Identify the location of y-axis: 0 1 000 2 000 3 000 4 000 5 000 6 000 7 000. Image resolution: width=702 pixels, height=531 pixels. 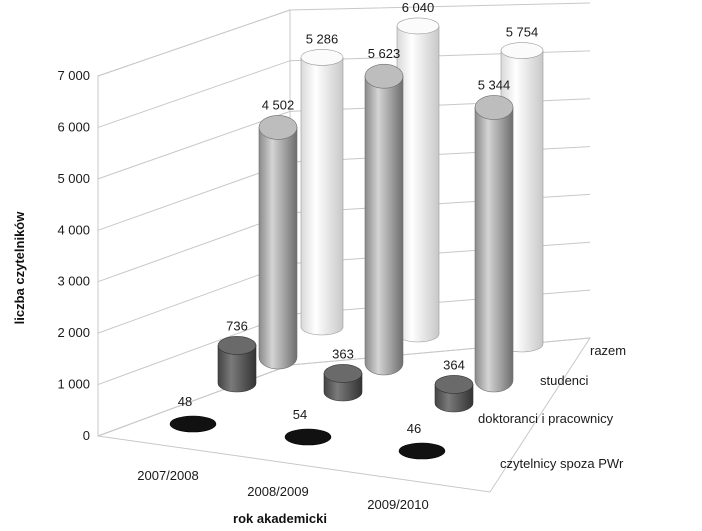
(73, 255).